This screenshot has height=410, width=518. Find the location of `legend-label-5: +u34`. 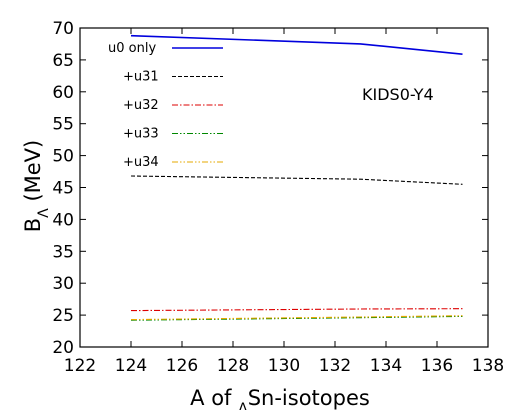

legend-label-5: +u34 is located at coordinates (141, 162).